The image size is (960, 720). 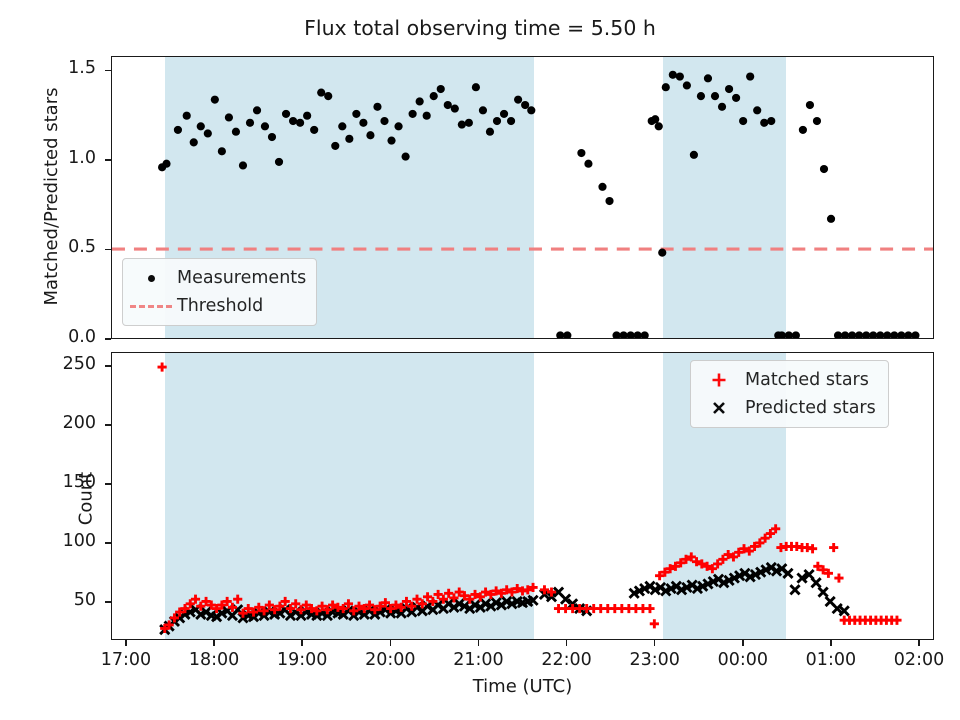 I want to click on predicted-star-points, so click(x=504, y=598).